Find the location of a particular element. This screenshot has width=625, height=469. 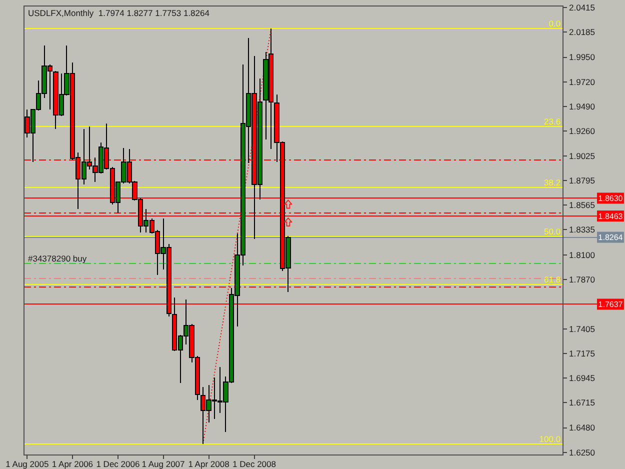

annotation: 61.8 is located at coordinates (552, 279).